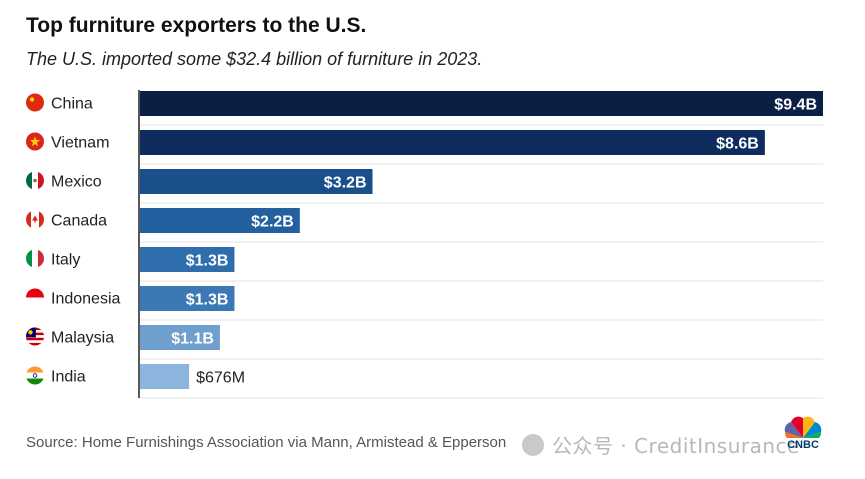  Describe the element at coordinates (481, 103) in the screenshot. I see `bar-china` at that location.